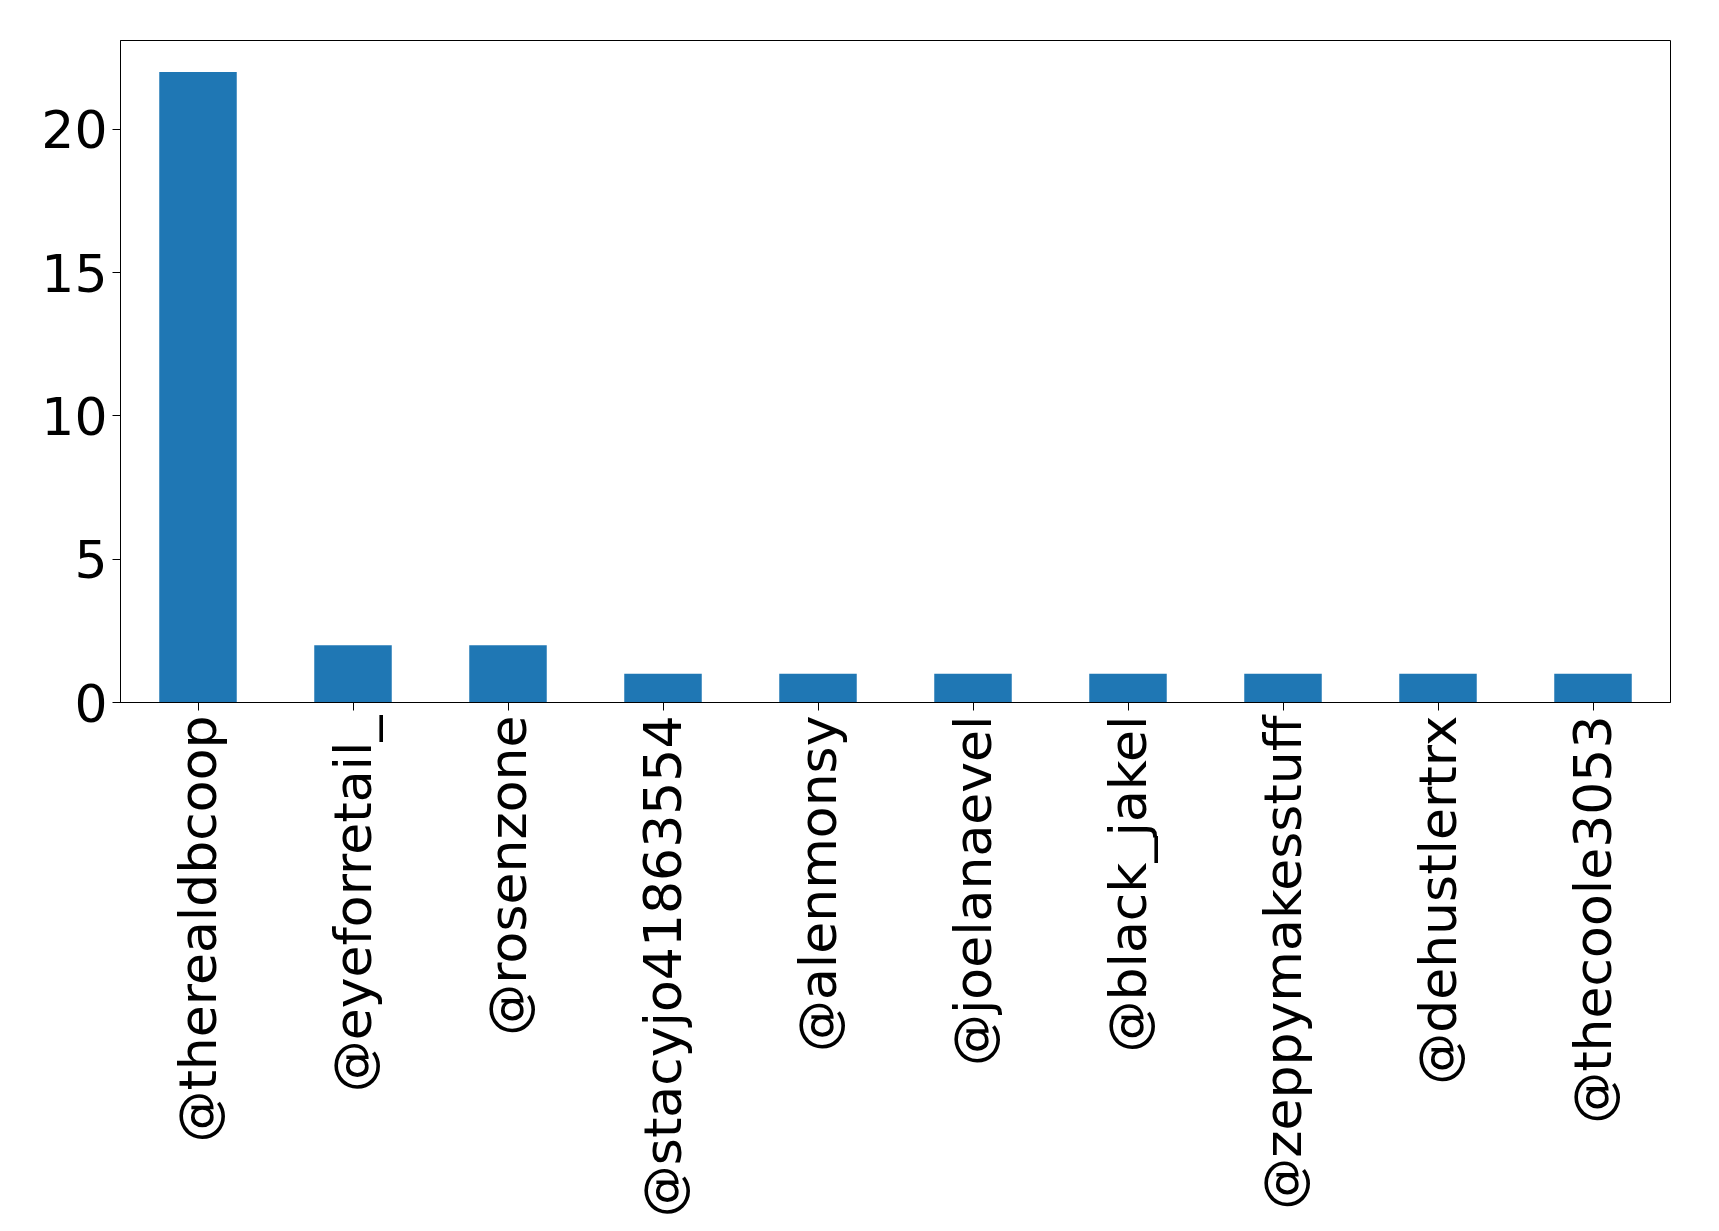  What do you see at coordinates (74, 416) in the screenshot?
I see `y-tick-label: 10` at bounding box center [74, 416].